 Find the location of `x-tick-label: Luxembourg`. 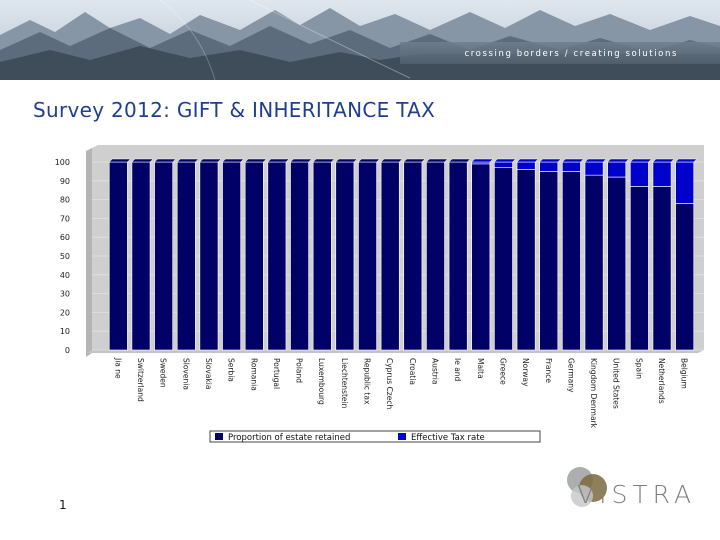

x-tick-label: Luxembourg is located at coordinates (321, 381).